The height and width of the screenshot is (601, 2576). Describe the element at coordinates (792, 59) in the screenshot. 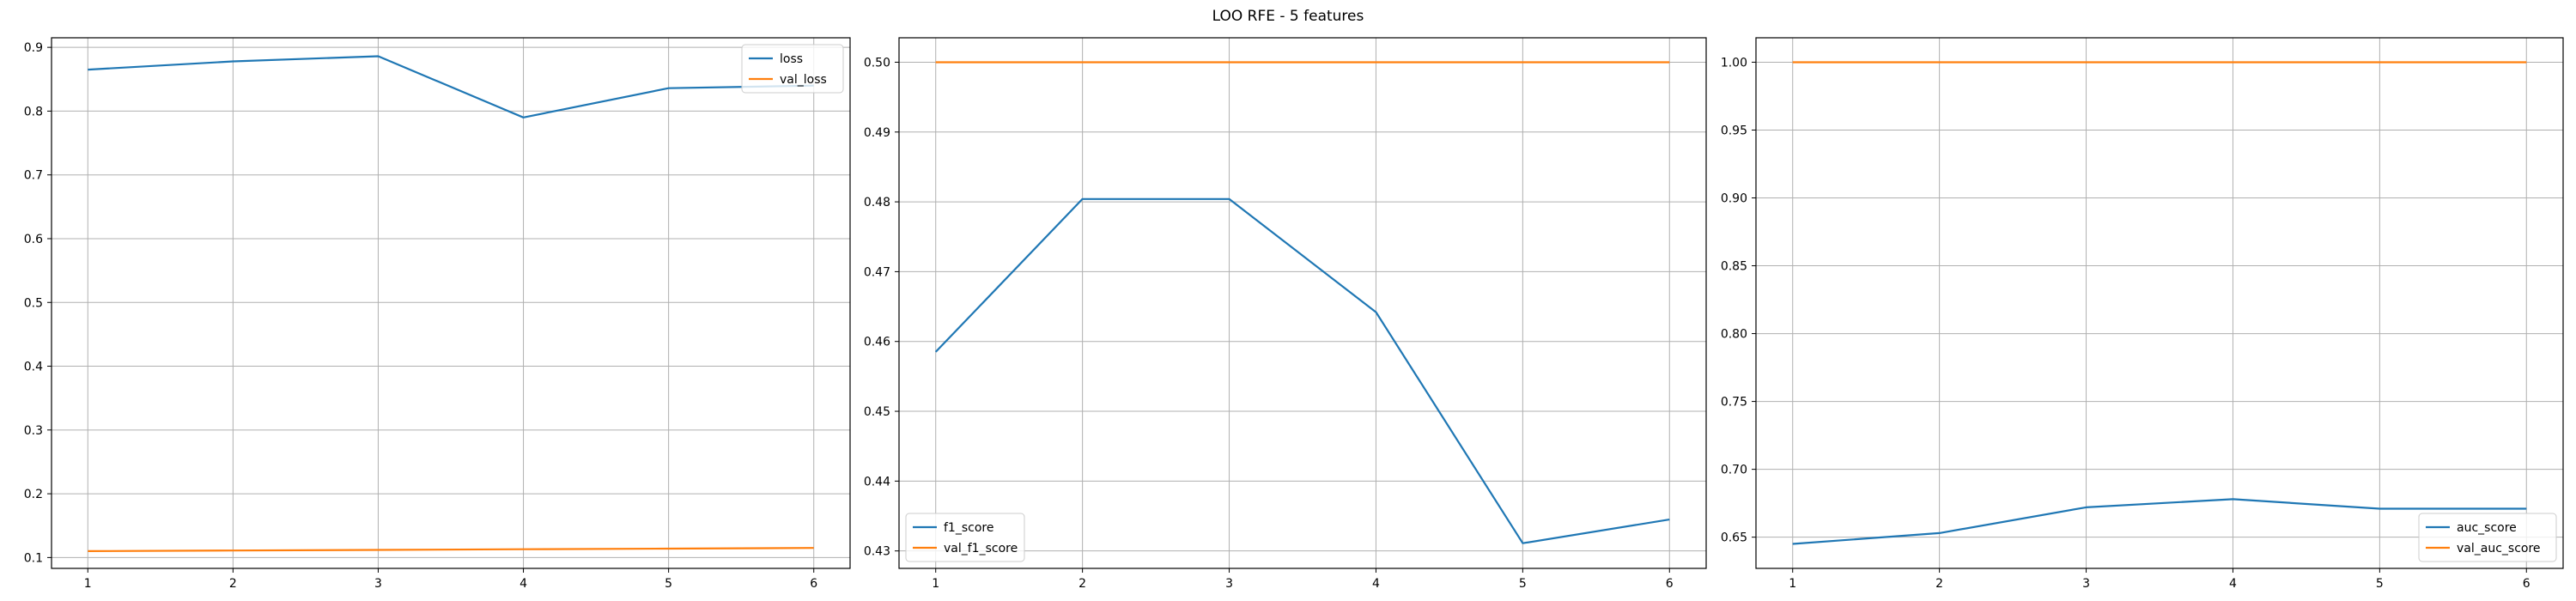

I see `legend-label: loss` at that location.